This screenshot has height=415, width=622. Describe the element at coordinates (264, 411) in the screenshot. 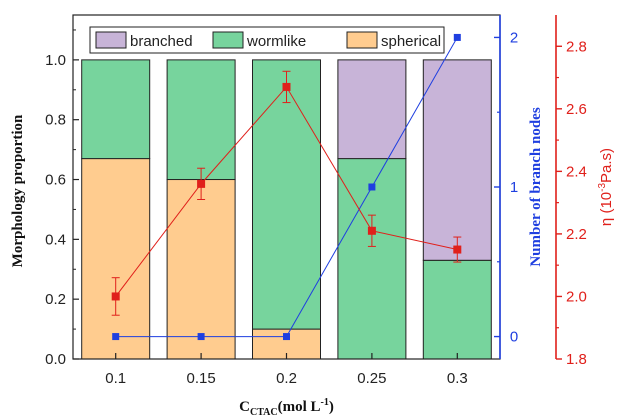

I see `x-axis-title-subscript: CTAC` at that location.